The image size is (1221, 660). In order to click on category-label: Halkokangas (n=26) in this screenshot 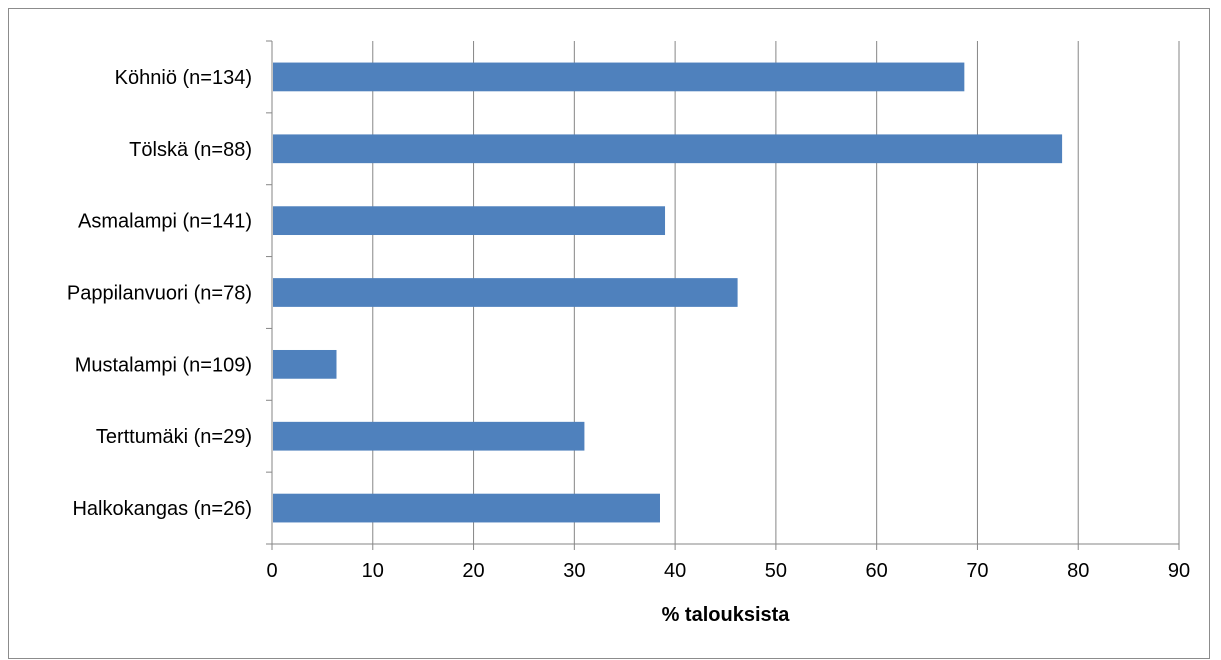, I will do `click(162, 509)`.